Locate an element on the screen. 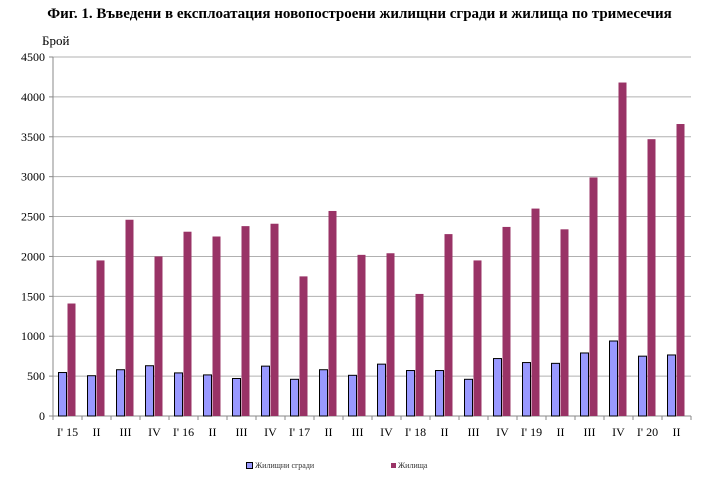 Image resolution: width=719 pixels, height=487 pixels. x-tick-label: I' 15 is located at coordinates (67, 432).